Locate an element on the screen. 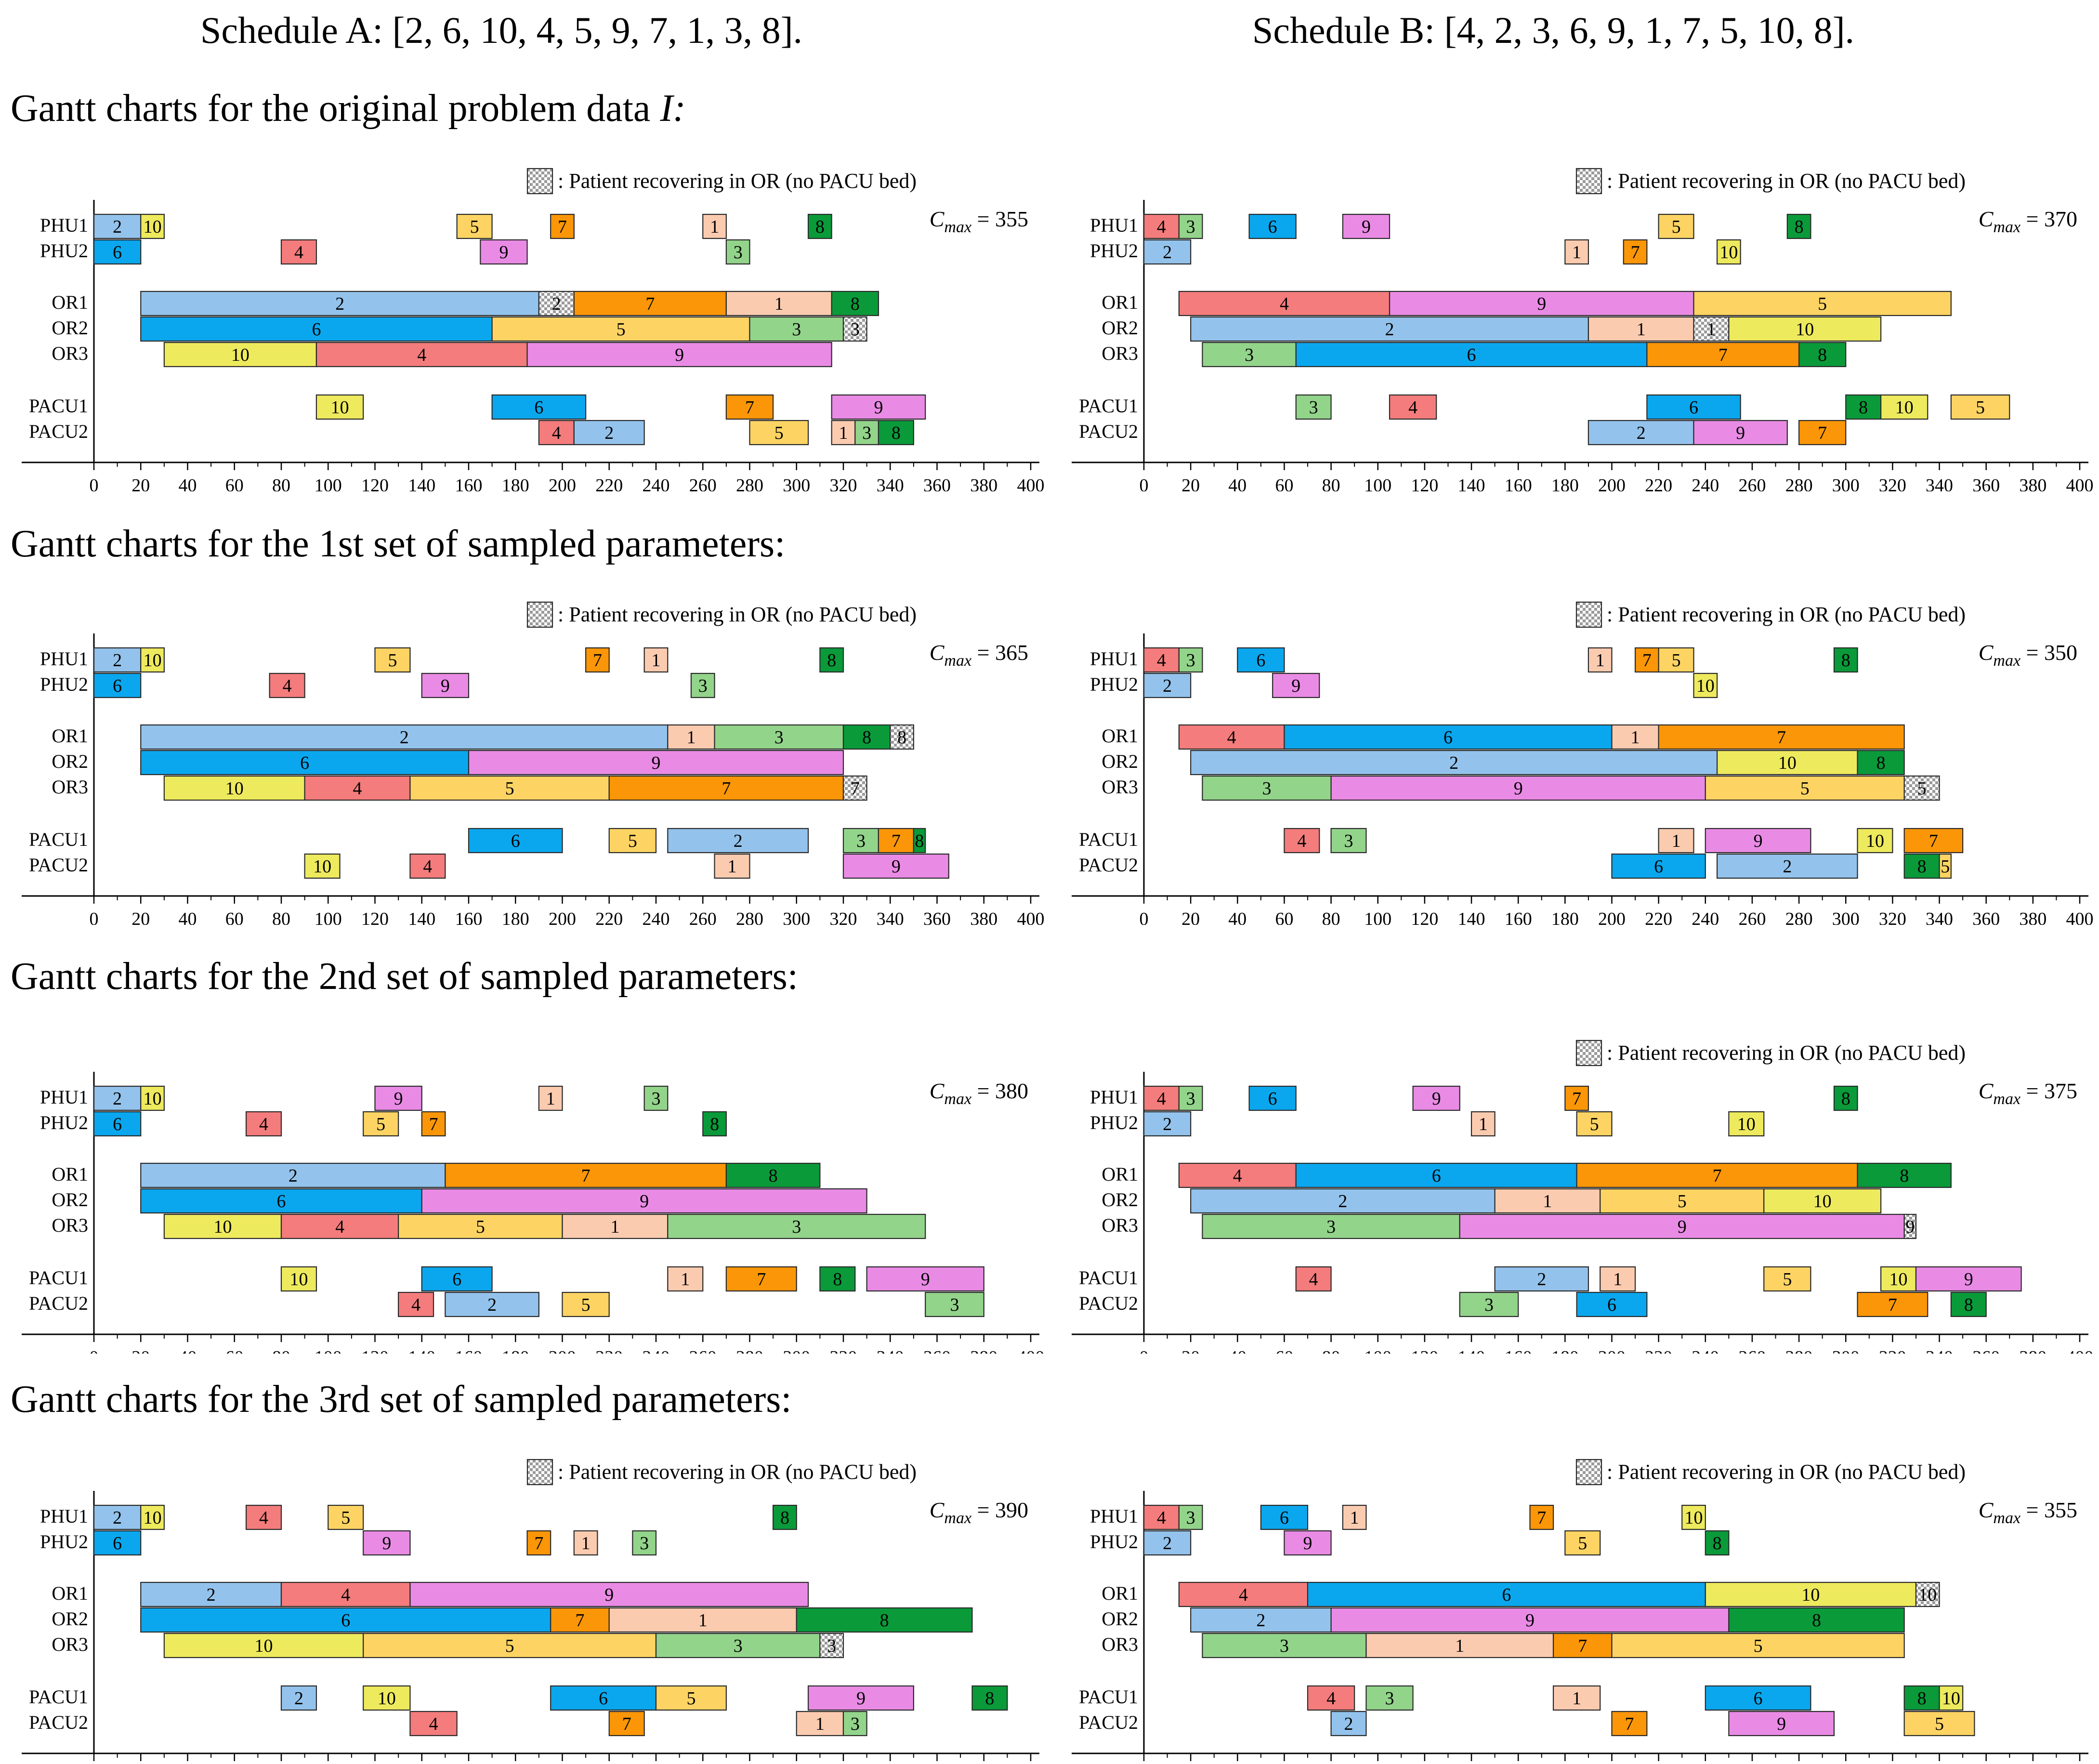  bar-label-patient-2: 2 is located at coordinates (1167, 1543).